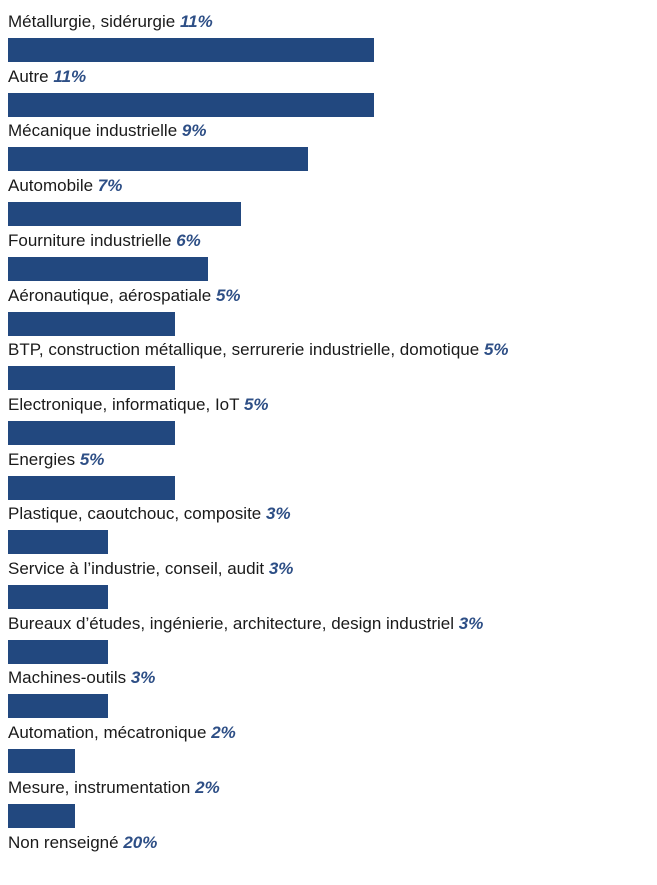 The image size is (657, 885). What do you see at coordinates (51, 186) in the screenshot?
I see `category-name: Automobile` at bounding box center [51, 186].